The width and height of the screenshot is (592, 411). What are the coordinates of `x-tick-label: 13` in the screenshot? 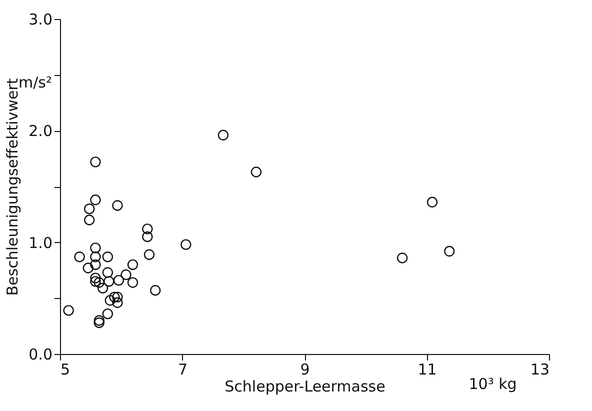 It's located at (540, 369).